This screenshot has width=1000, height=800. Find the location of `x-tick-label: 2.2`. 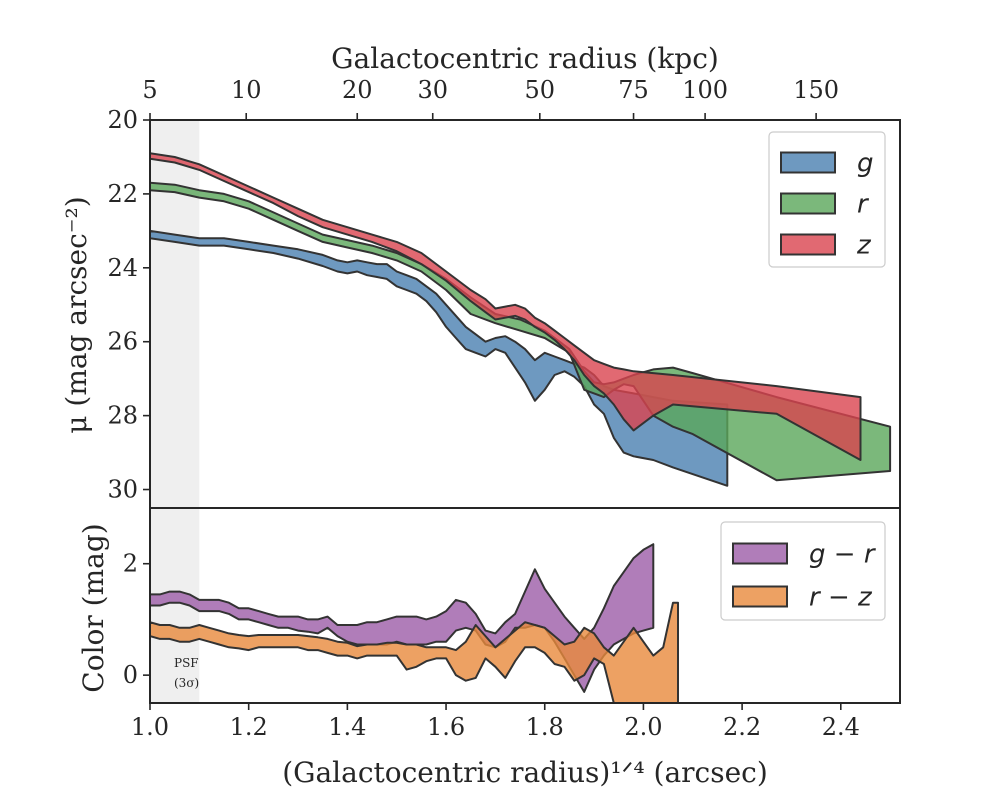

x-tick-label: 2.2 is located at coordinates (742, 727).